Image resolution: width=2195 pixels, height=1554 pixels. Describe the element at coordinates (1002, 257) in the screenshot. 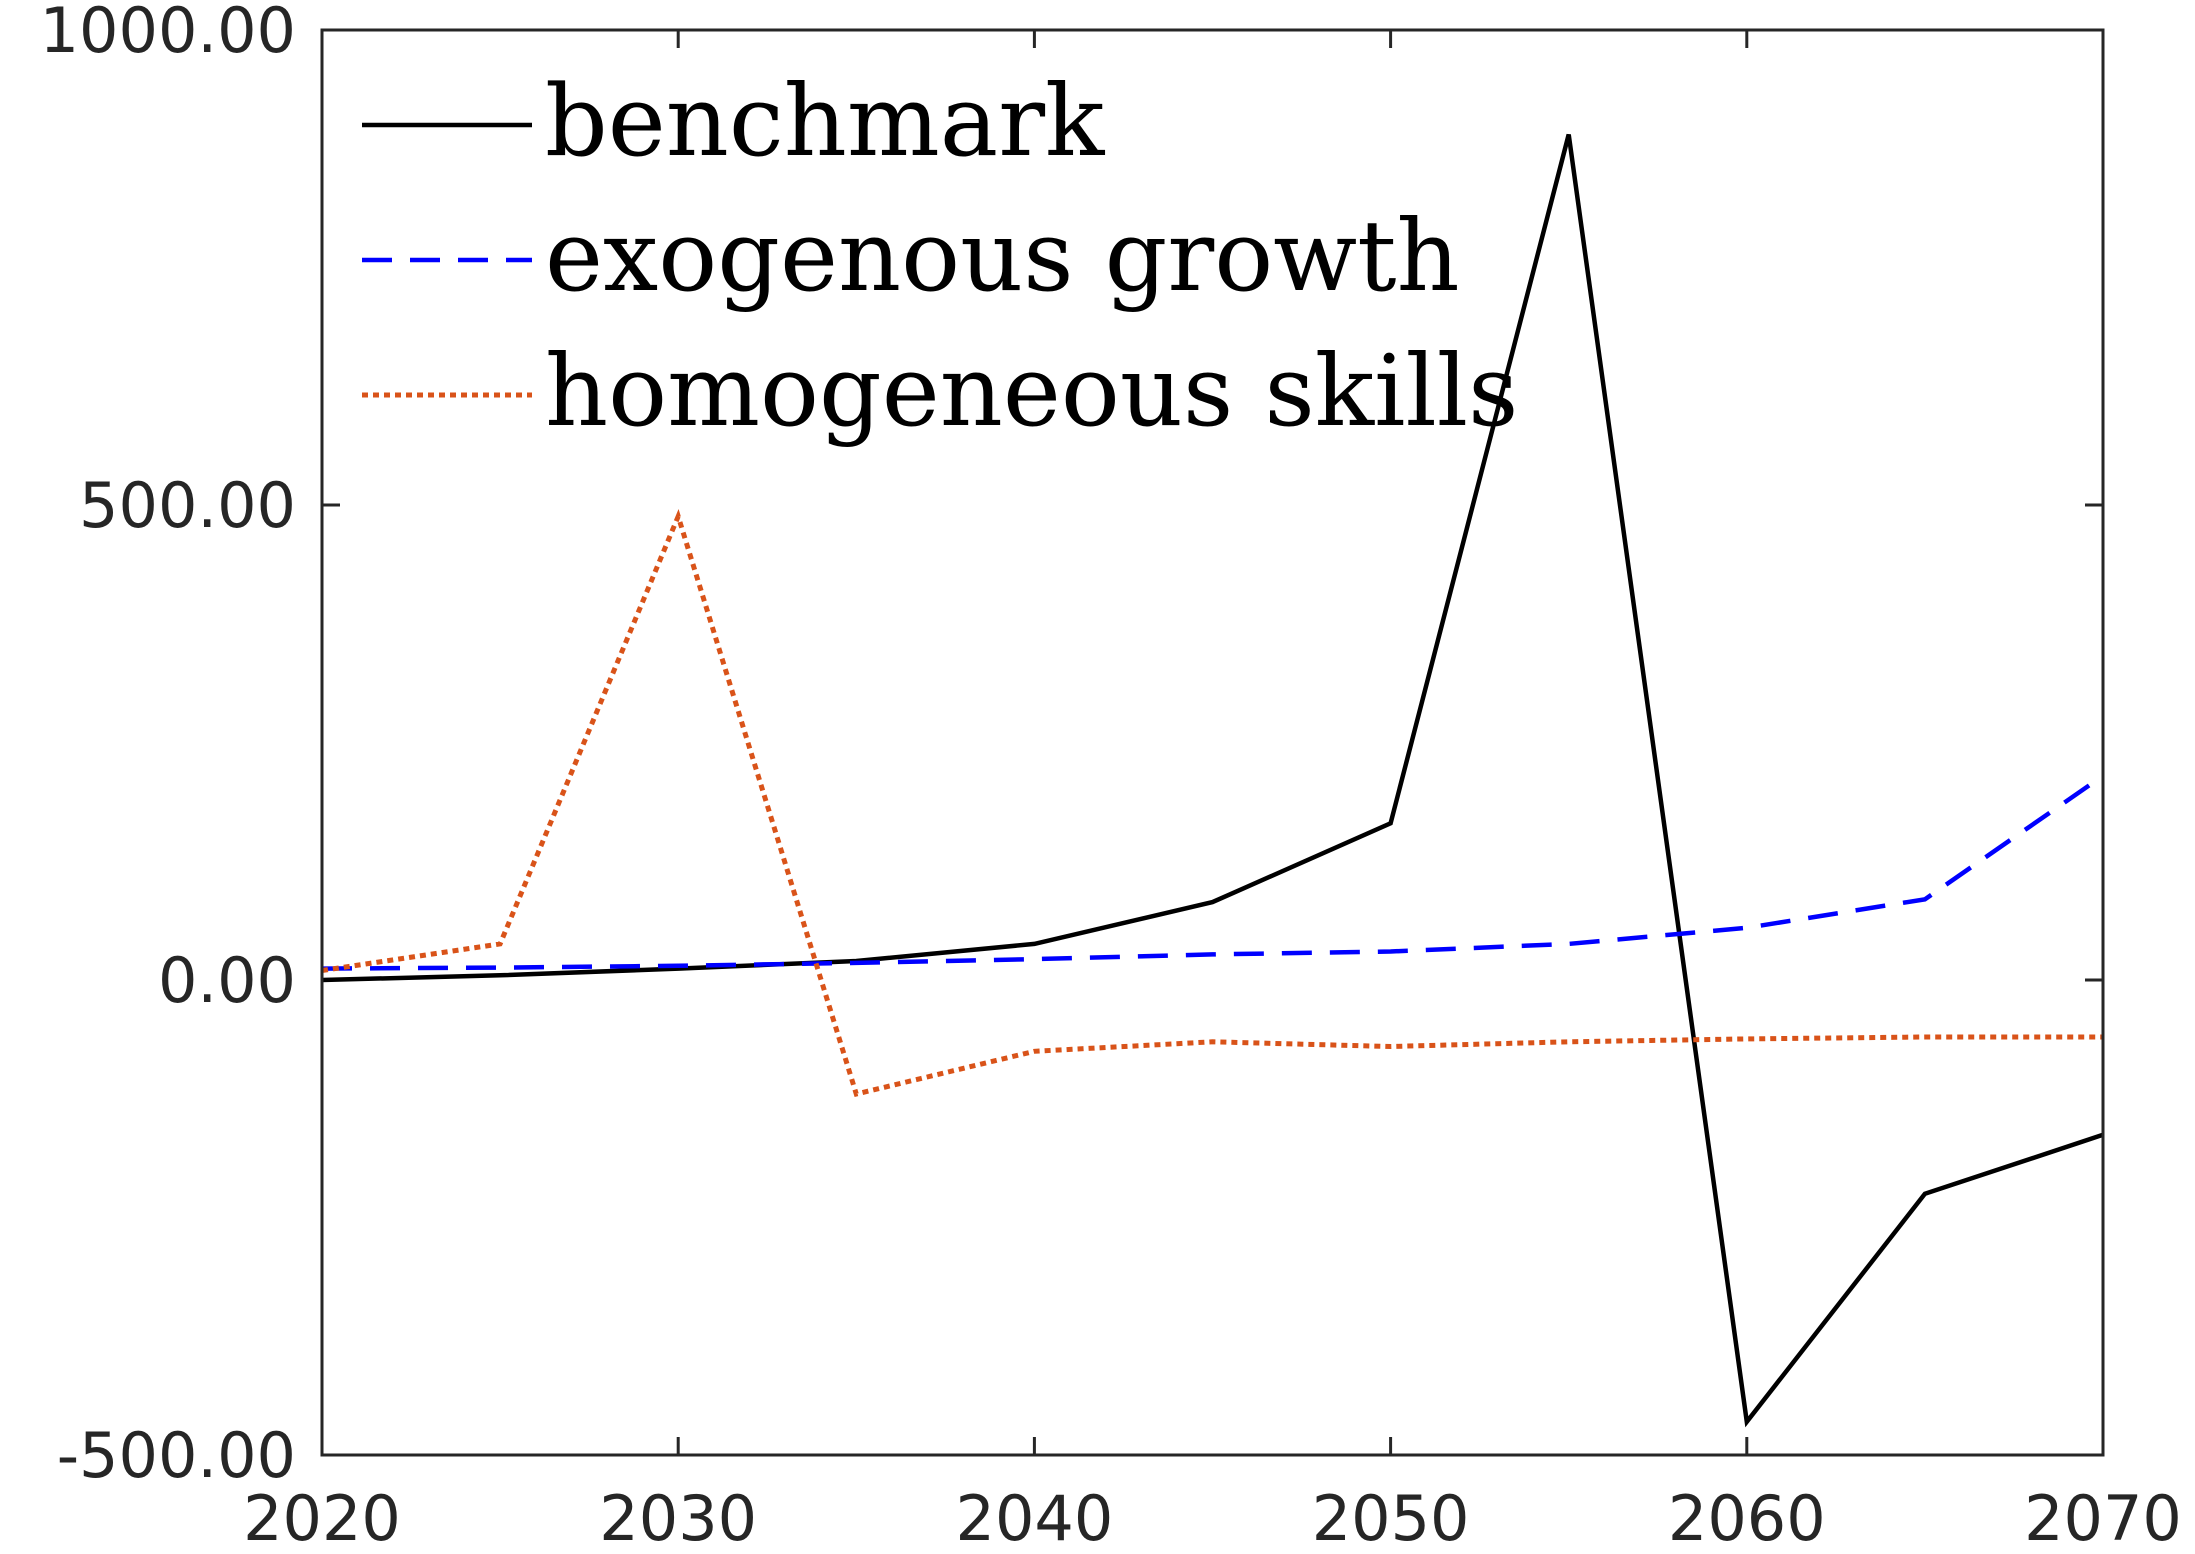

I see `legend-label: exogenous growth` at that location.